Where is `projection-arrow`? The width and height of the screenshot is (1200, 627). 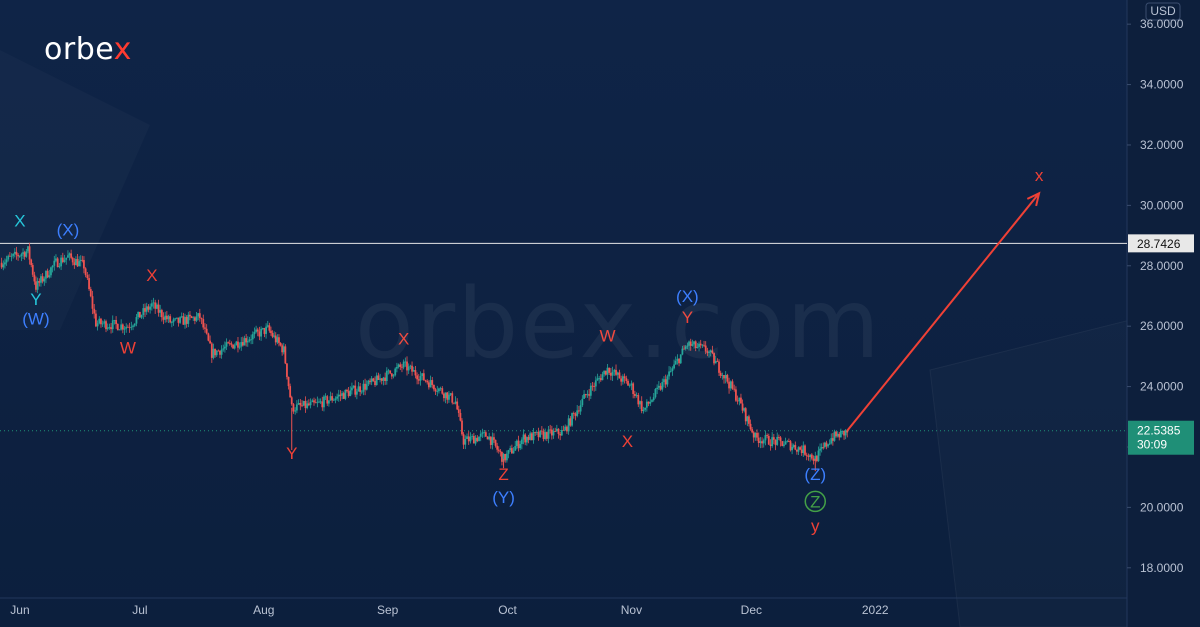 projection-arrow is located at coordinates (943, 312).